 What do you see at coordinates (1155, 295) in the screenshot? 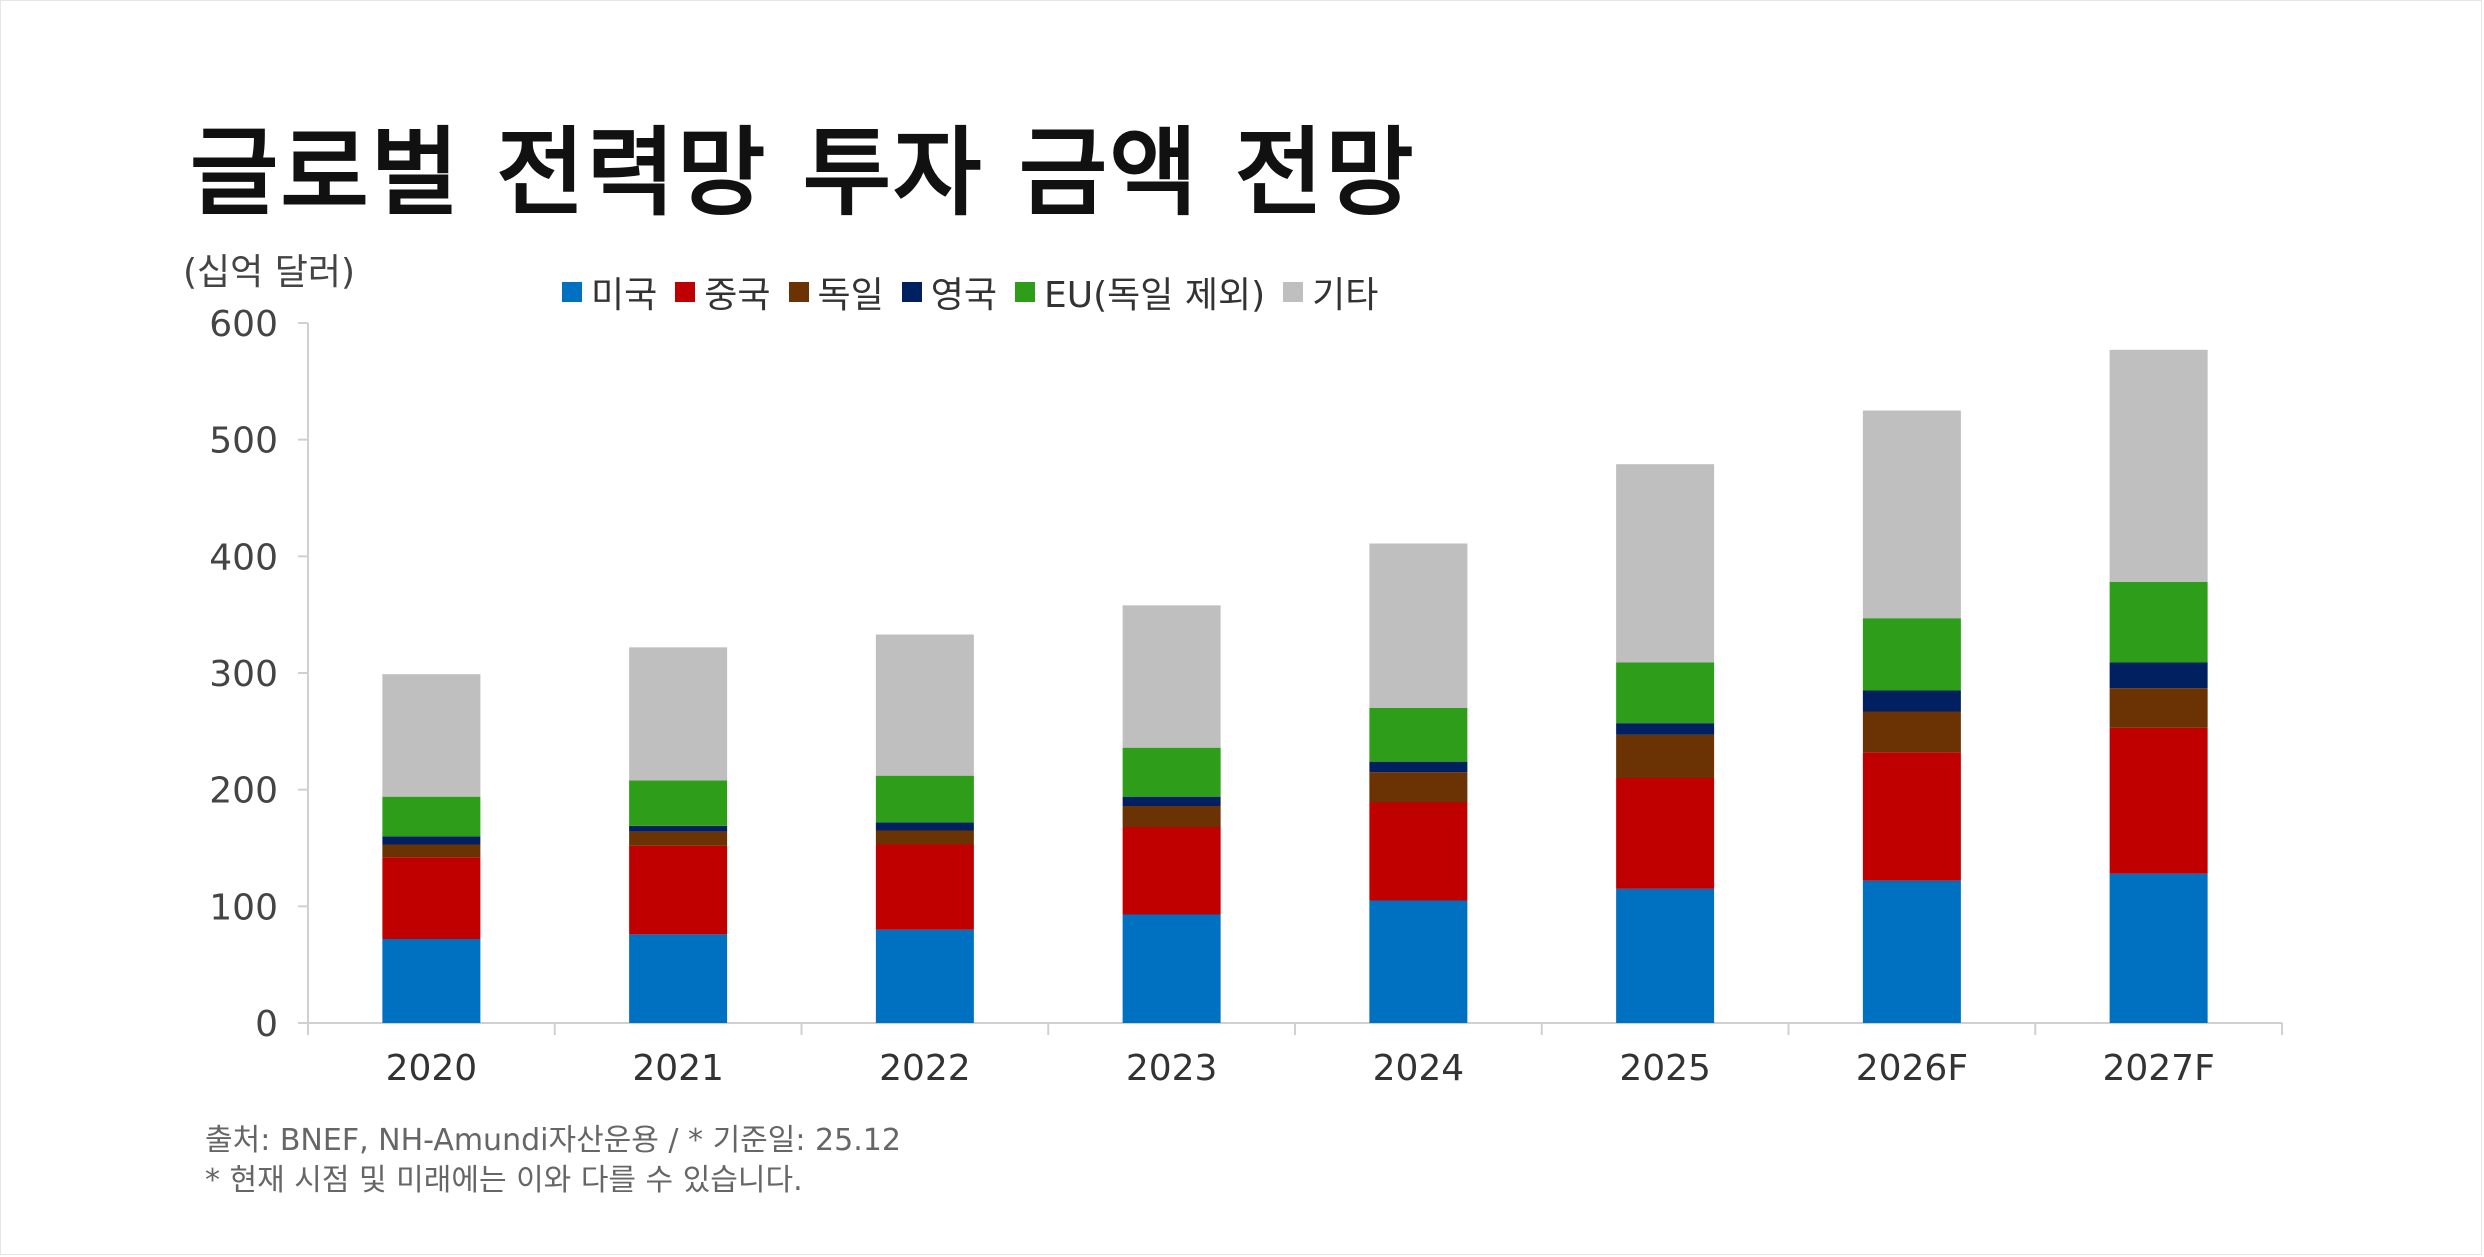
I see `legend-label-eu: EU(독일 제외)` at bounding box center [1155, 295].